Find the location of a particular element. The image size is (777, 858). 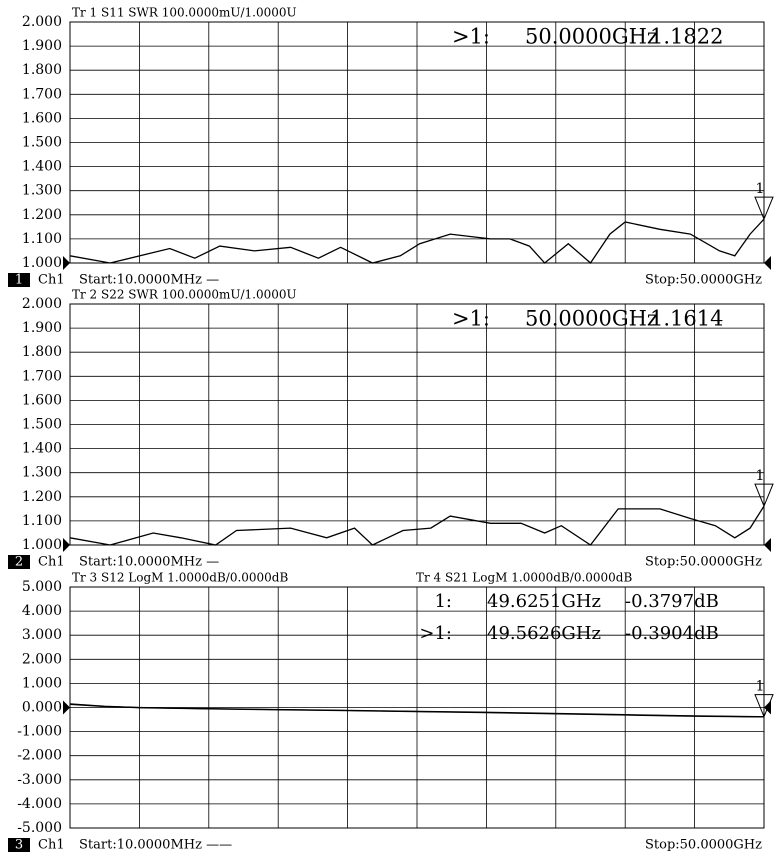

marker-value: -0.3904dB is located at coordinates (672, 633).